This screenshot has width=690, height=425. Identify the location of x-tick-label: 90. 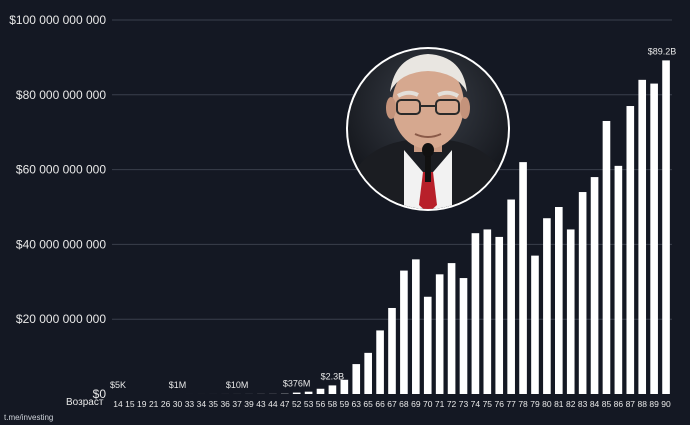
(666, 404).